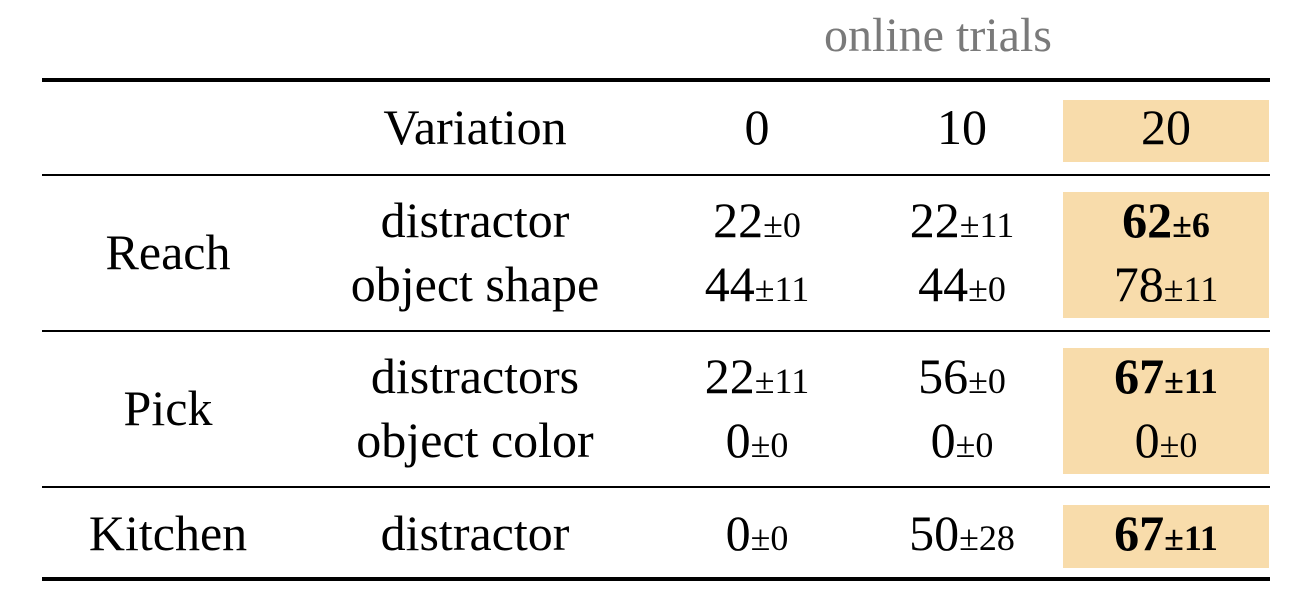 The height and width of the screenshot is (600, 1316). Describe the element at coordinates (757, 284) in the screenshot. I see `value-cell: 44±11` at that location.